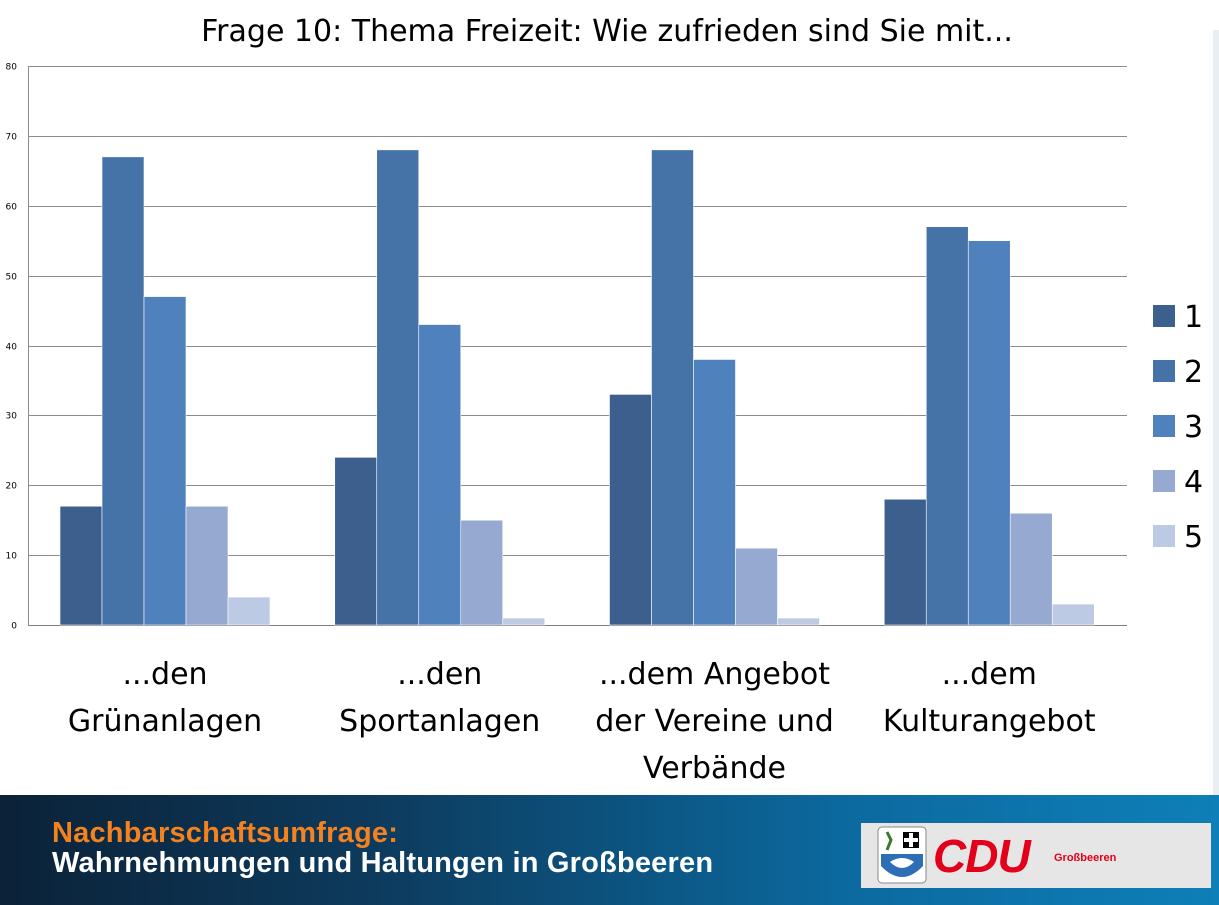  What do you see at coordinates (12, 138) in the screenshot?
I see `y-tick-label: 70` at bounding box center [12, 138].